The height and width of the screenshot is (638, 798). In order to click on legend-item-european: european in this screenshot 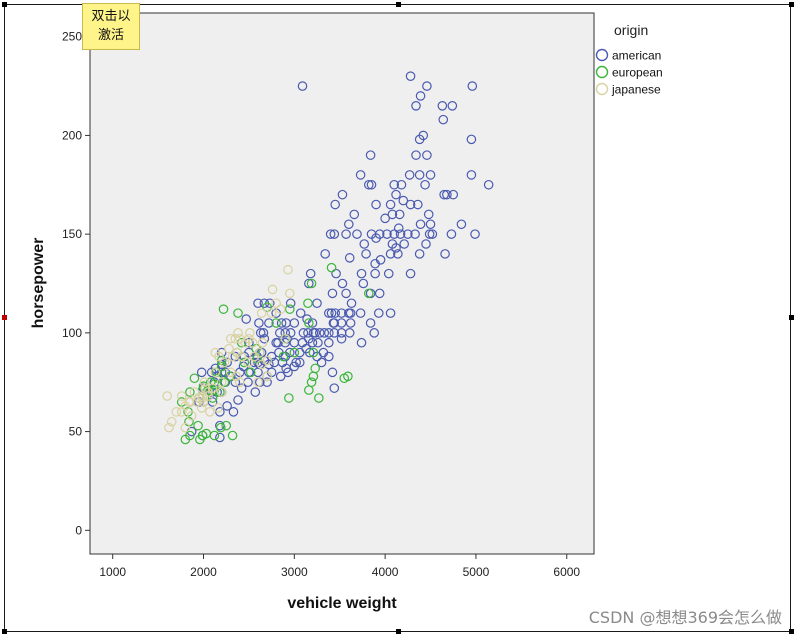, I will do `click(629, 73)`.